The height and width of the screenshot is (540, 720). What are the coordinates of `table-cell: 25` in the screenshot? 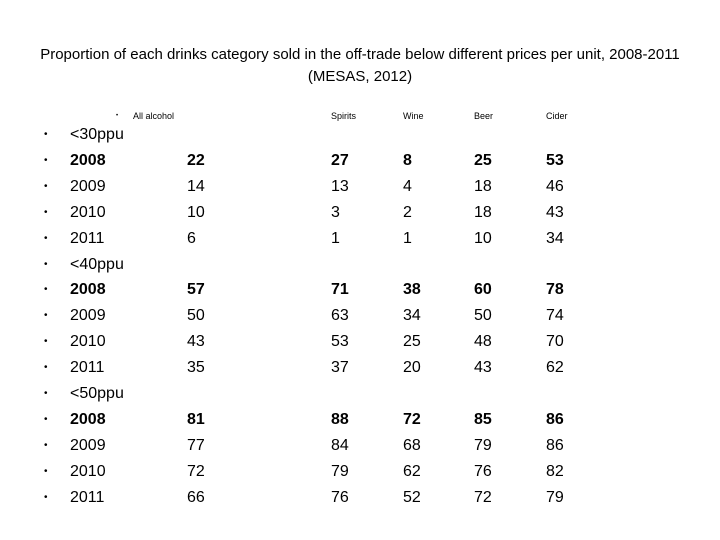 It's located at (483, 160).